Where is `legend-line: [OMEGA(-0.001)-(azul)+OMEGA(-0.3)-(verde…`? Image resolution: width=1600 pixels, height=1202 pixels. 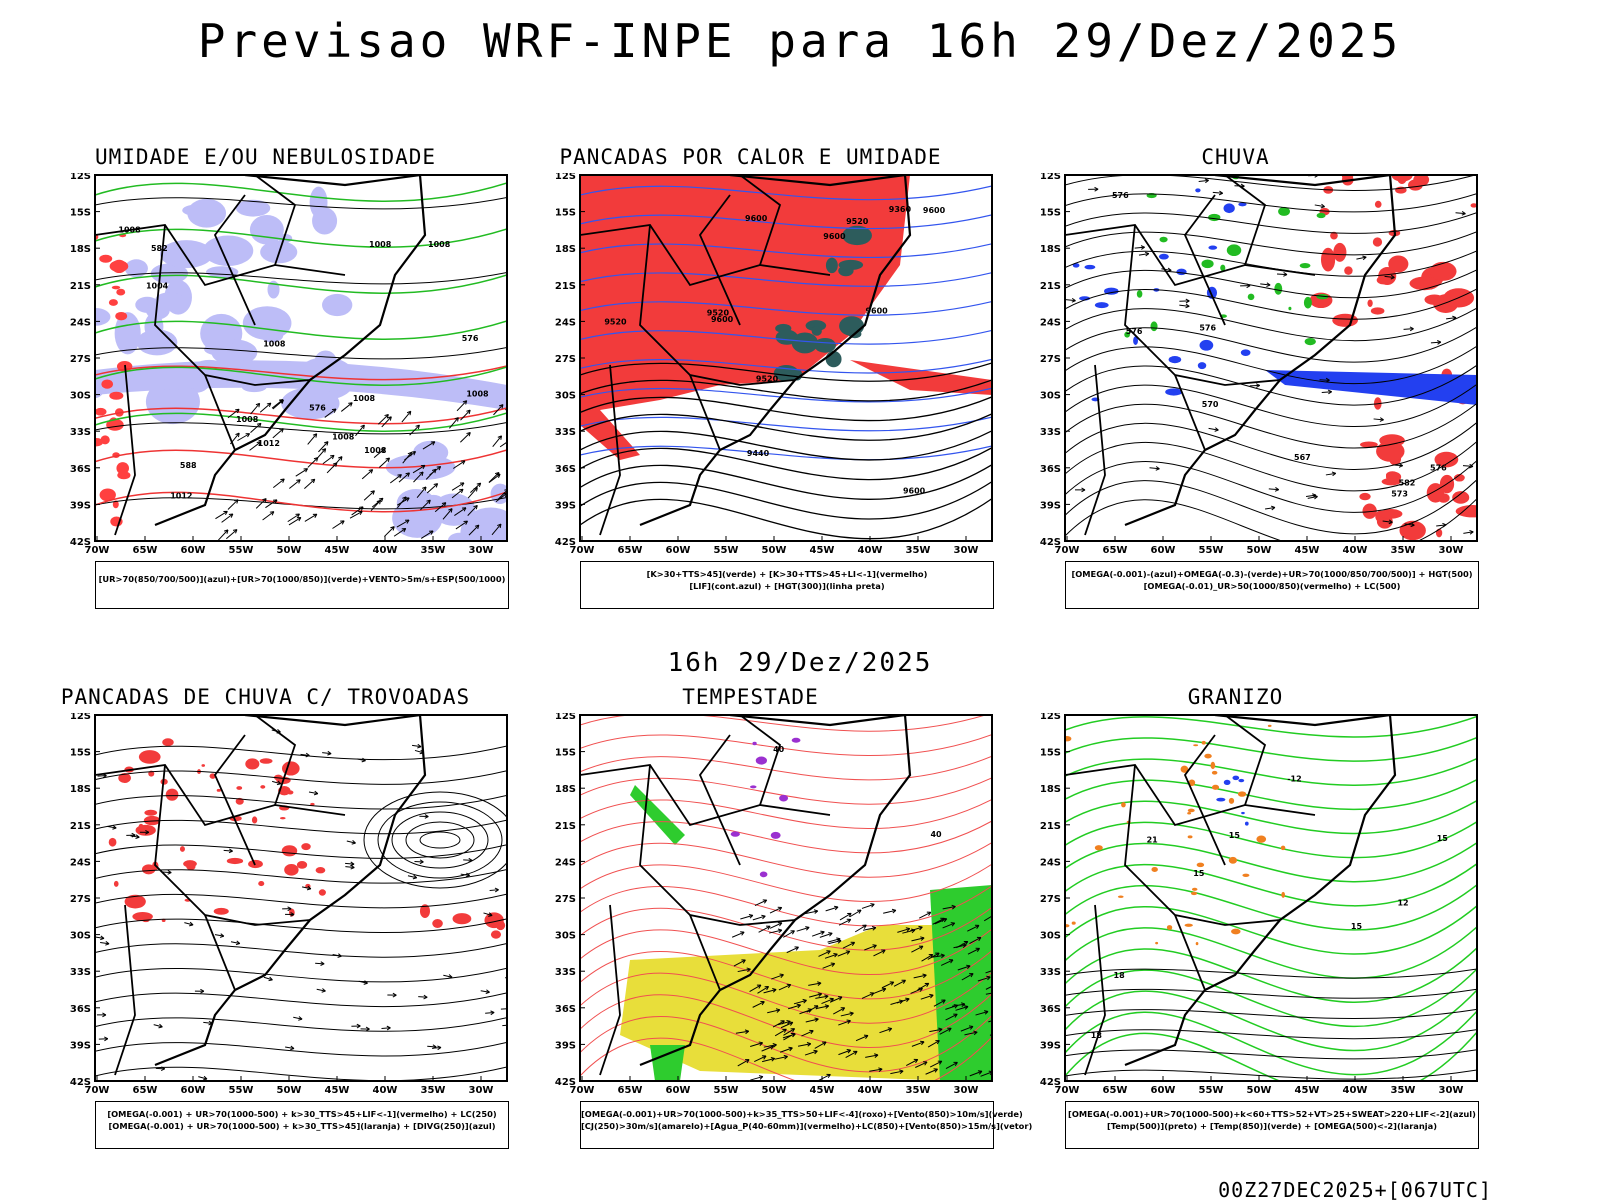 legend-line: [OMEGA(-0.001)-(azul)+OMEGA(-0.3)-(verde… is located at coordinates (1272, 574).